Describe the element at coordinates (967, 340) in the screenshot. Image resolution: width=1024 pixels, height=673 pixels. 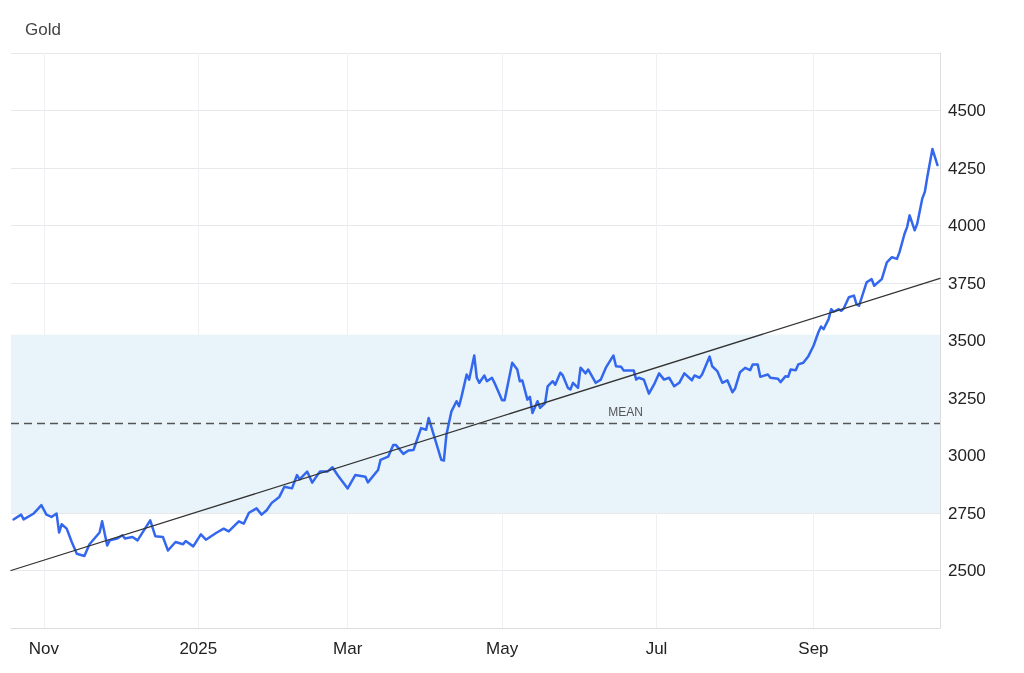
I see `y-tick-label: 3500` at that location.